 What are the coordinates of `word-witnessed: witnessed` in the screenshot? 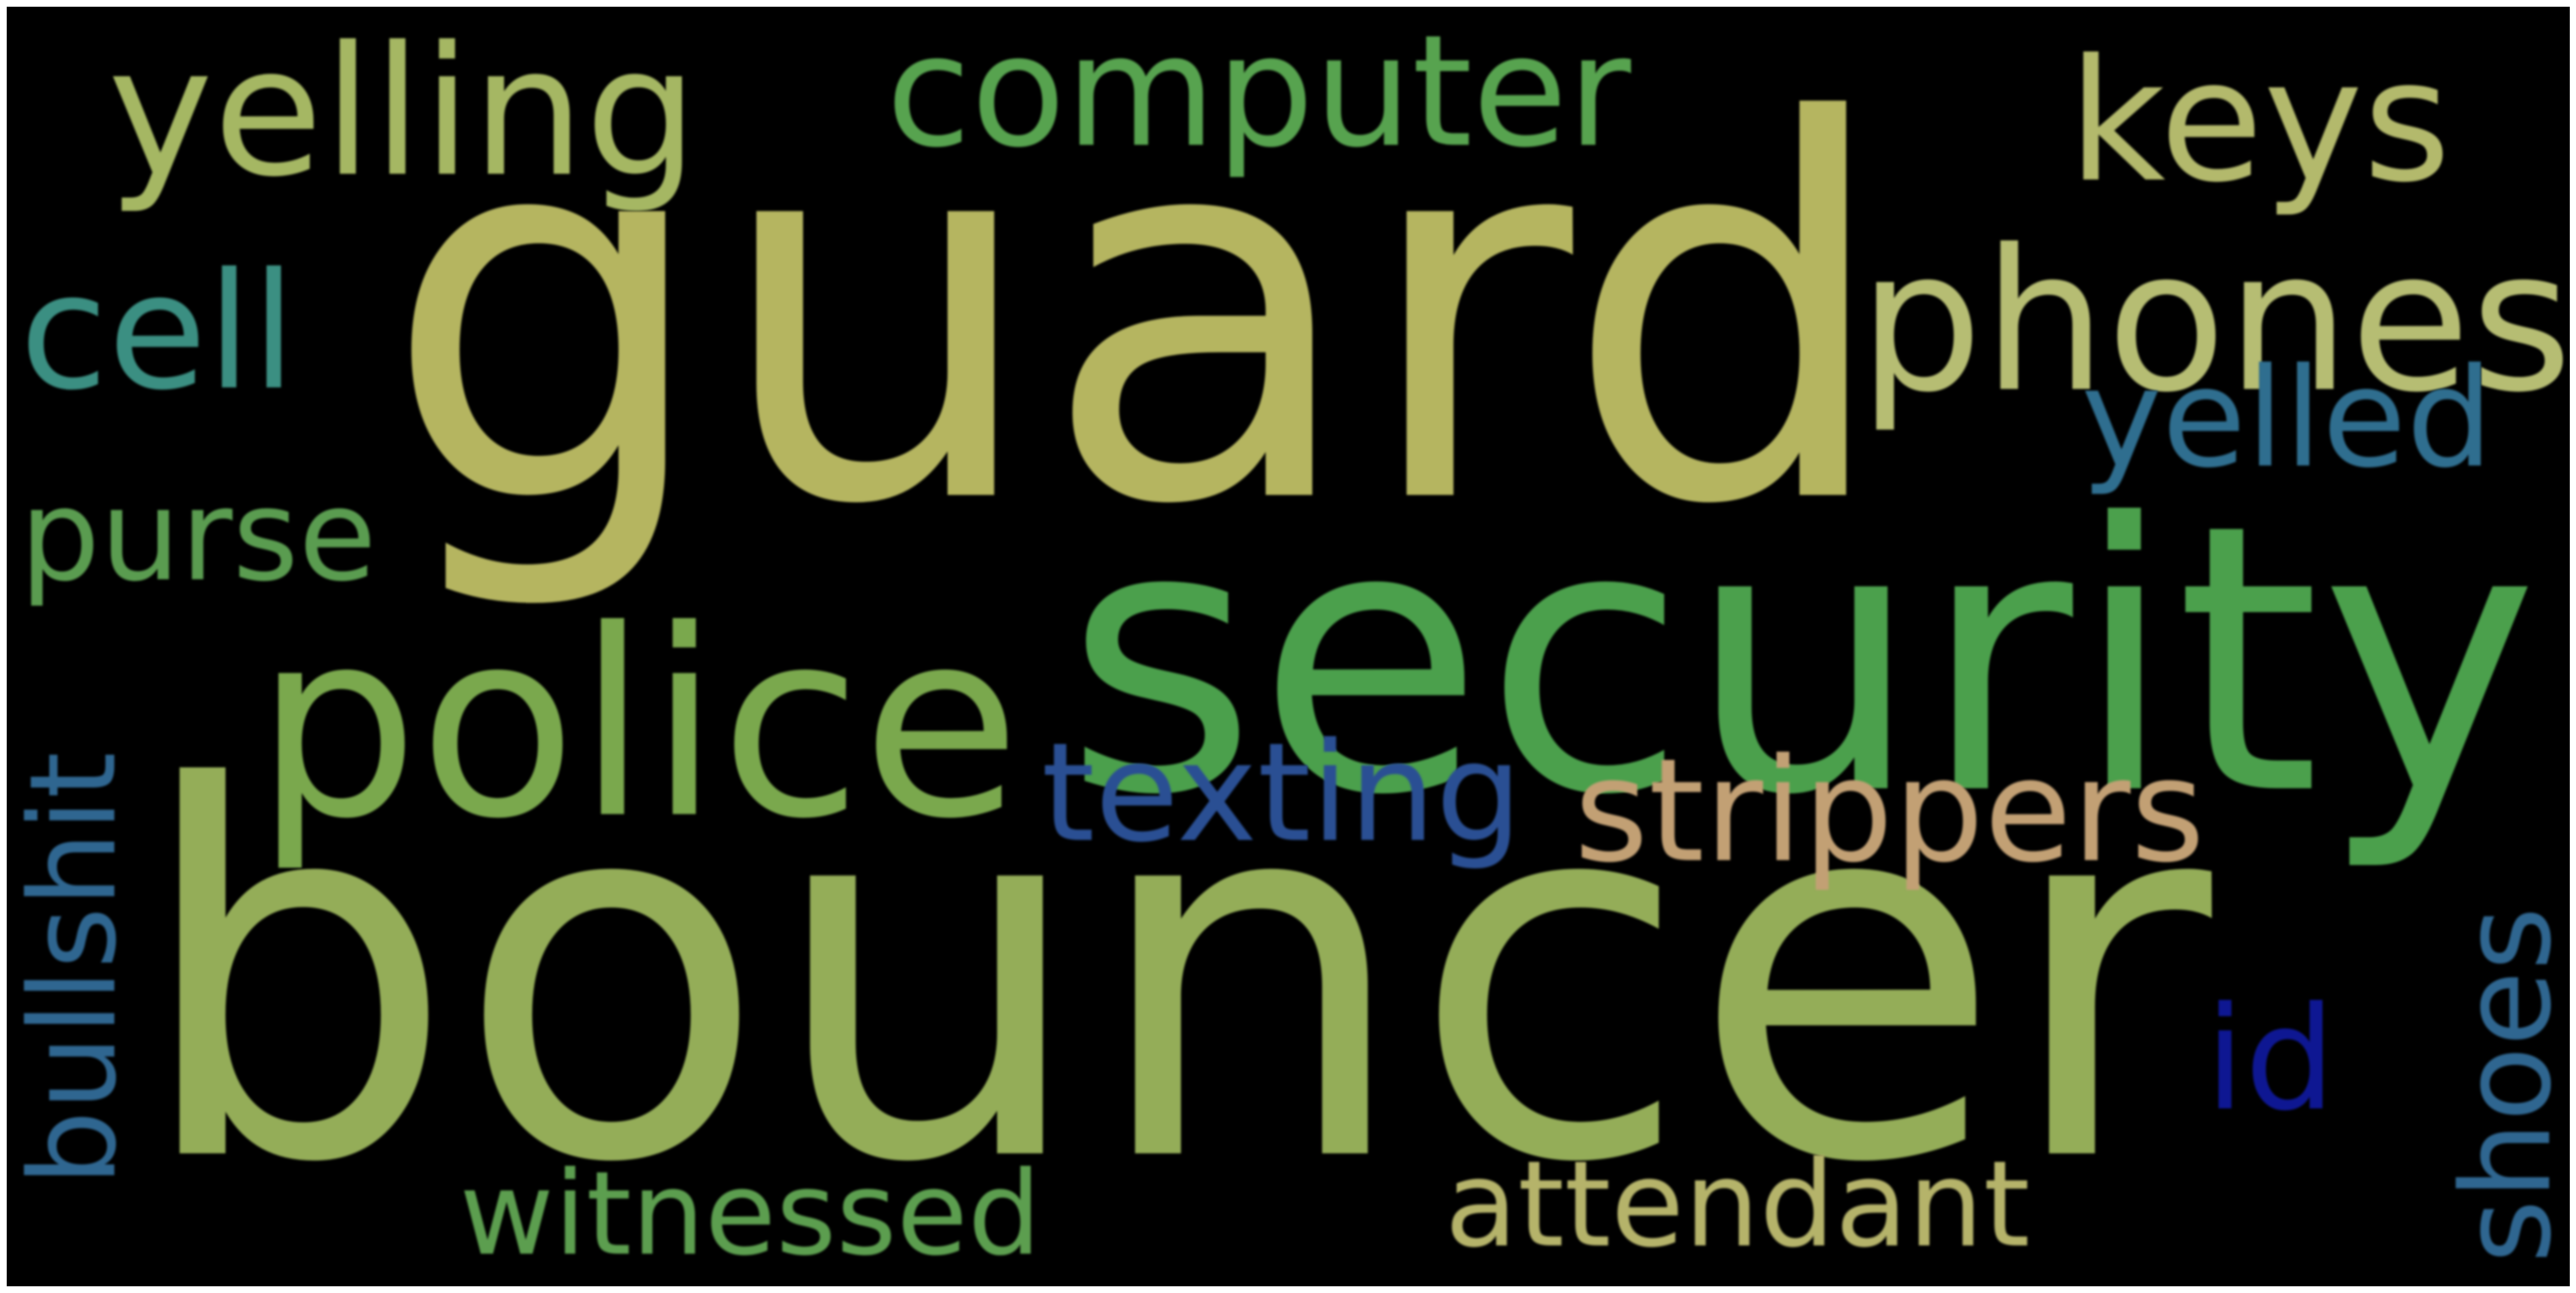 It's located at (750, 1214).